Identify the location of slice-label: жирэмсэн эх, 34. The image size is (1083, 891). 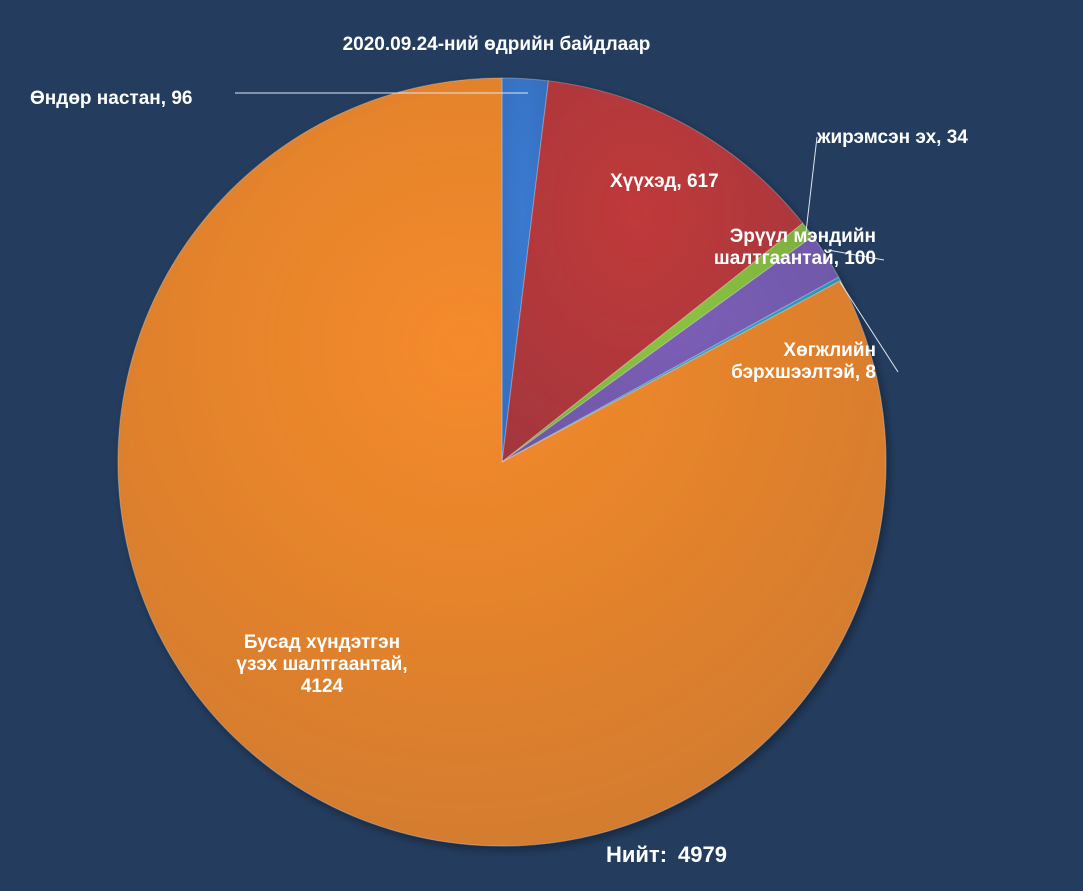
(892, 137).